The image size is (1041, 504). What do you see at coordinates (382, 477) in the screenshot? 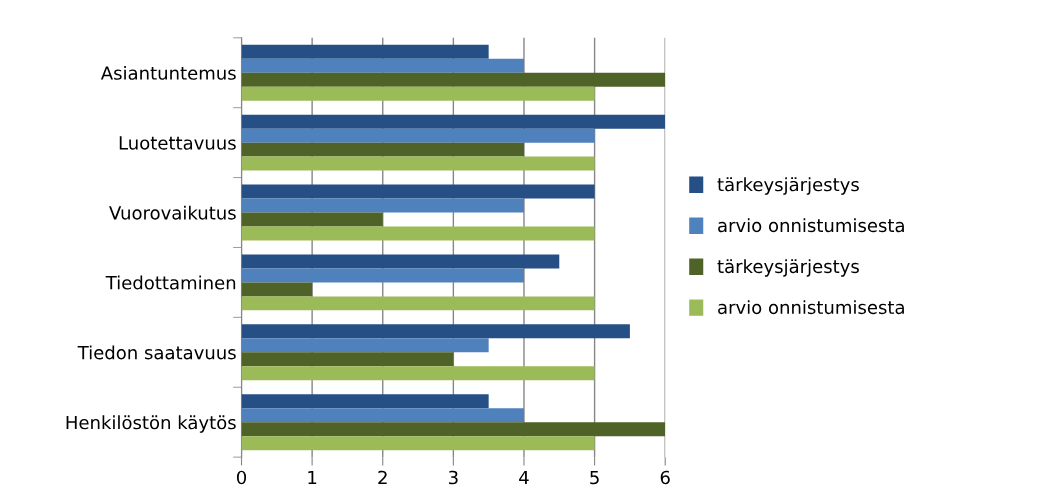
I see `x-tick-label: 2` at bounding box center [382, 477].